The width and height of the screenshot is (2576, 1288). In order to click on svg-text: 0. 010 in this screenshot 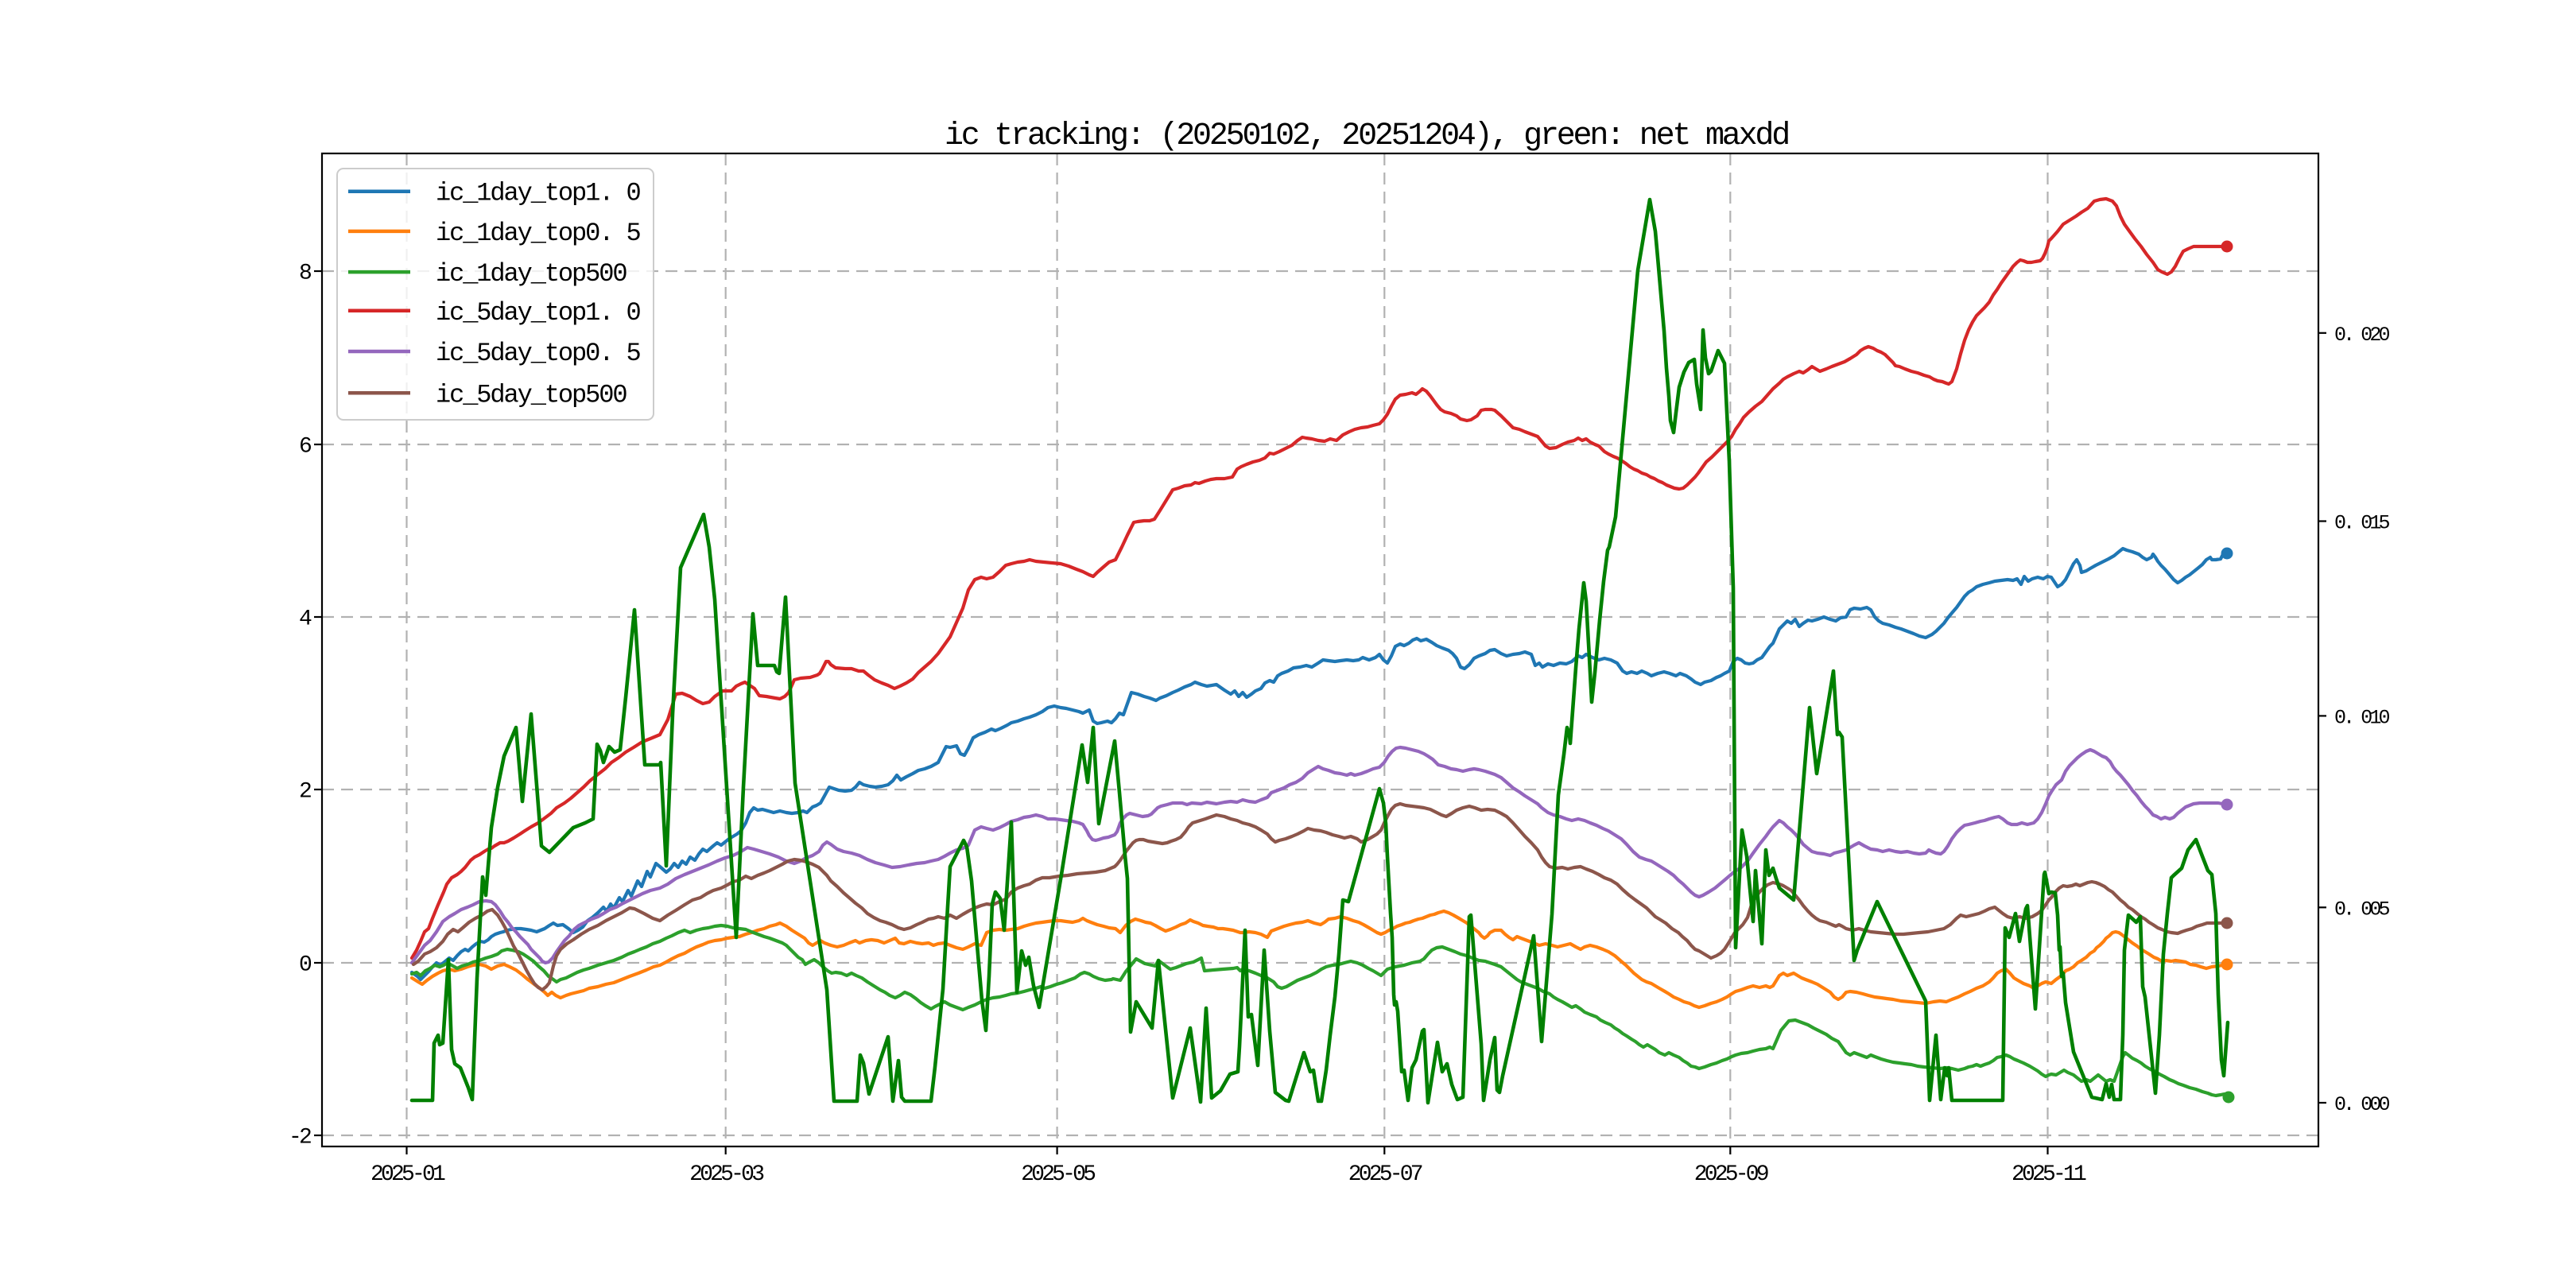, I will do `click(2362, 718)`.